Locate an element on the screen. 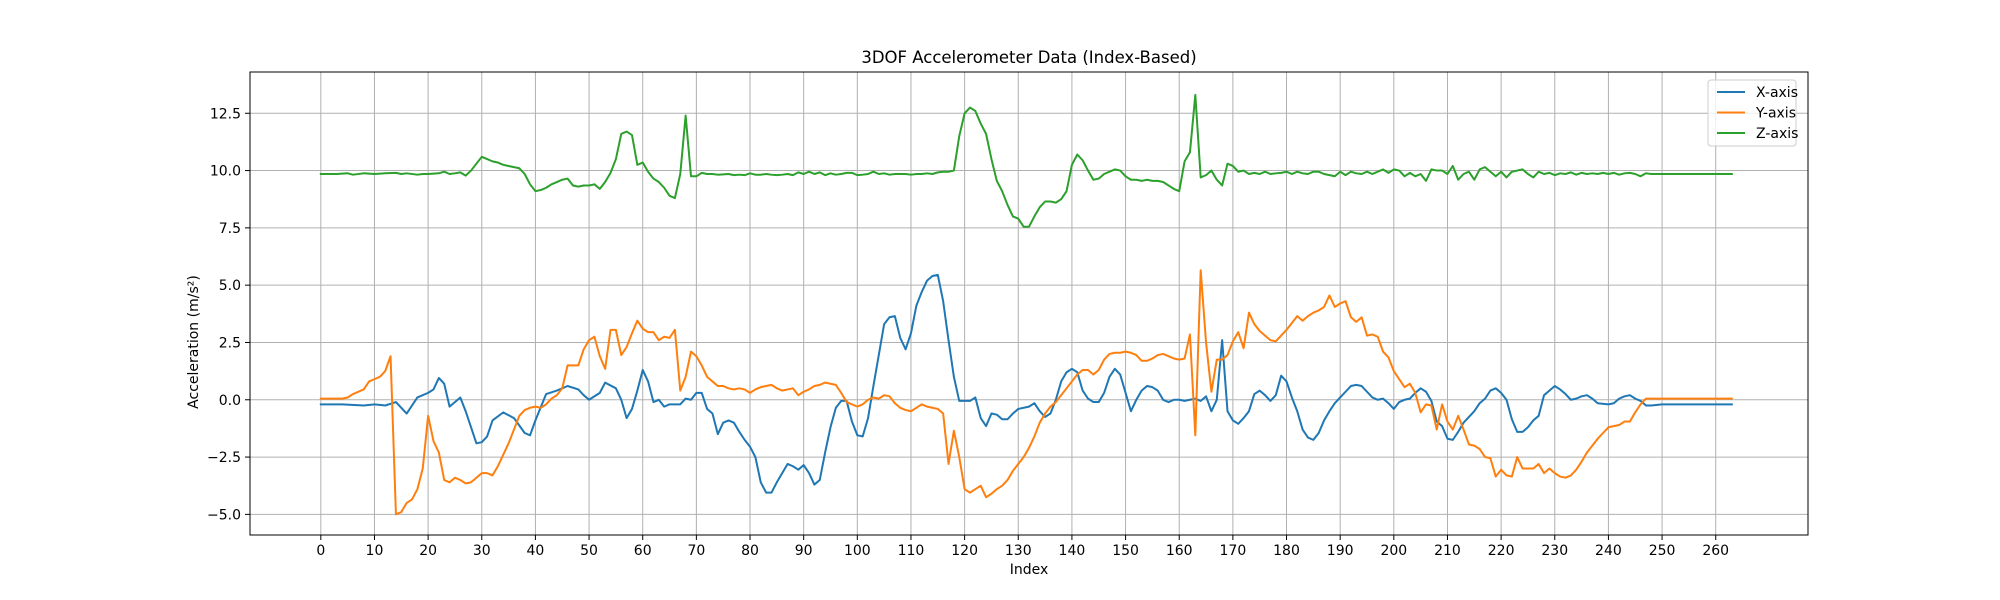  y-tick-label: −2.5 is located at coordinates (224, 458).